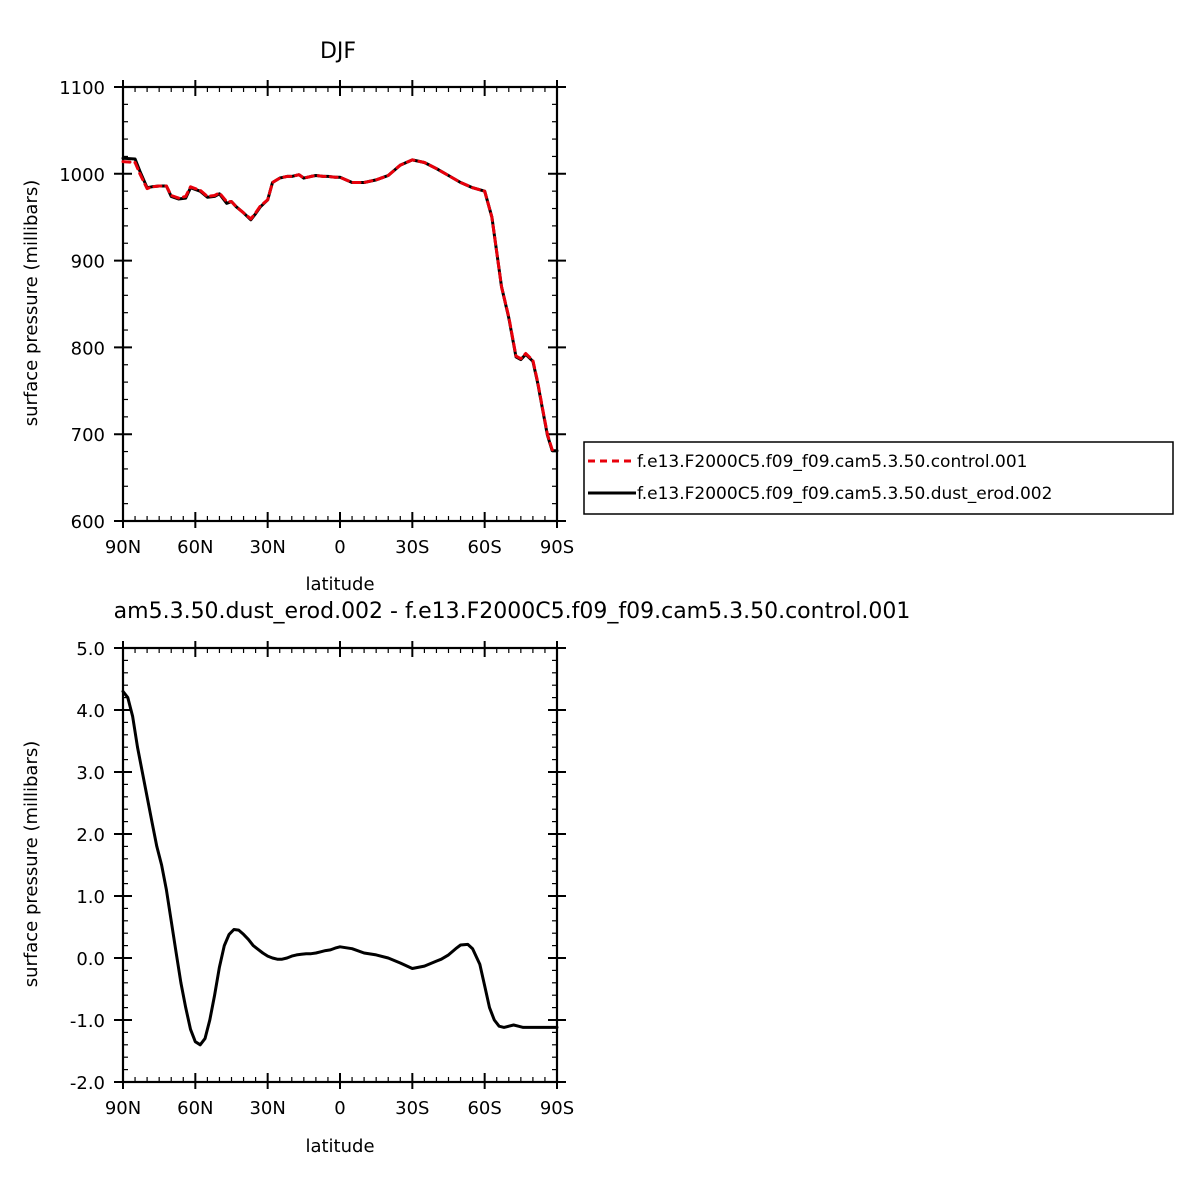 This screenshot has height=1191, width=1191. What do you see at coordinates (87, 1083) in the screenshot?
I see `y-tick-label: -2.0` at bounding box center [87, 1083].